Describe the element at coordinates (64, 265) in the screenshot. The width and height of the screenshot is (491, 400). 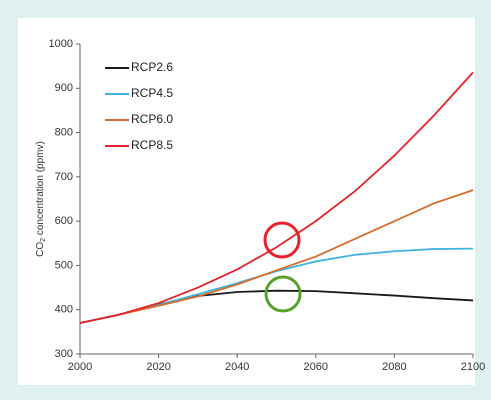
I see `y-tick-label: 500` at that location.